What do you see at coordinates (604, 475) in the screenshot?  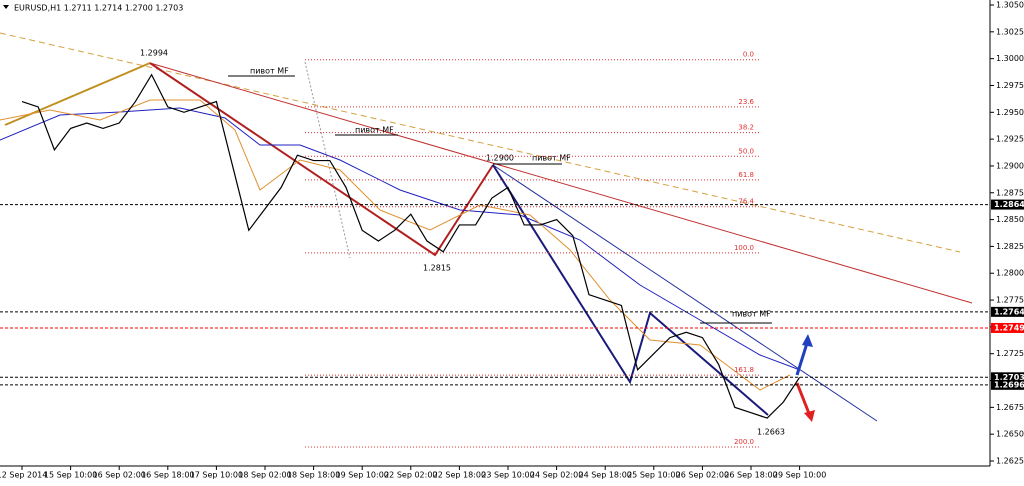 I see `x-tick-label: 24 Sep 18:00` at bounding box center [604, 475].